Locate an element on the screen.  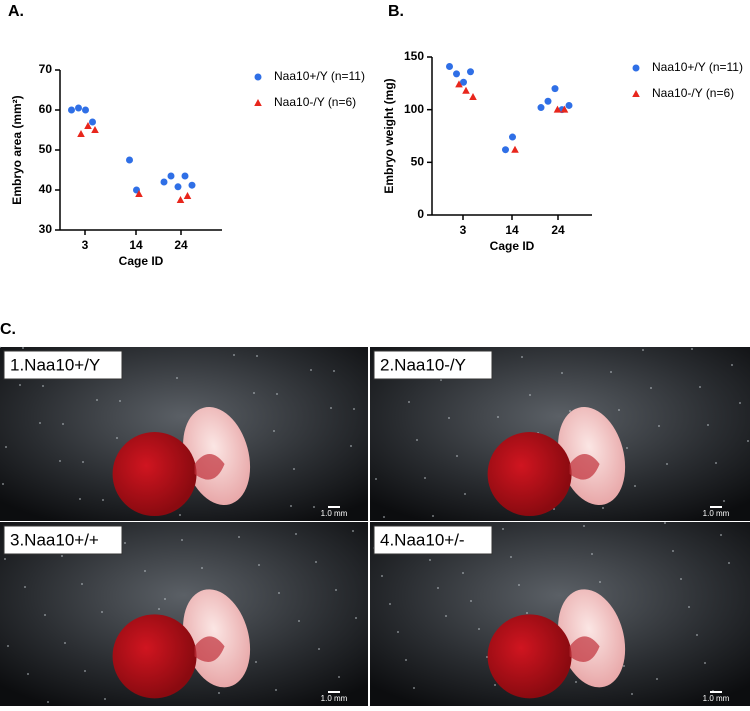
panel-label: A. is located at coordinates (16, 11).